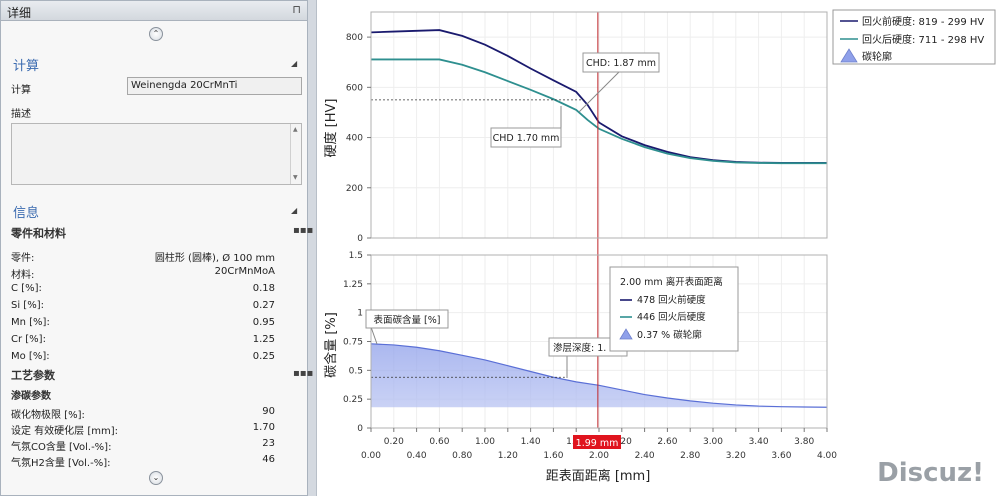 This screenshot has width=1000, height=496. I want to click on cursor-position-badge: 1.99 mm, so click(597, 442).